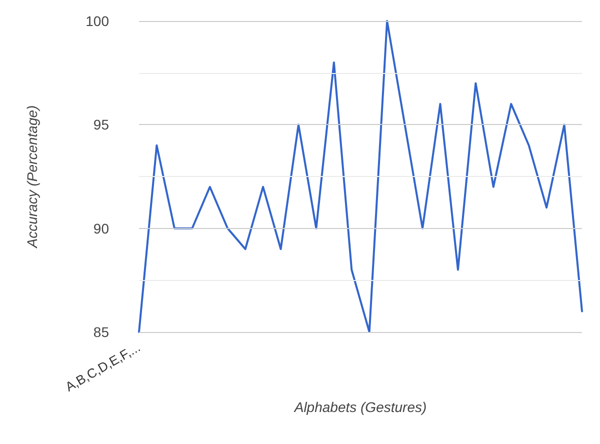  I want to click on y-tick-label: 85, so click(101, 332).